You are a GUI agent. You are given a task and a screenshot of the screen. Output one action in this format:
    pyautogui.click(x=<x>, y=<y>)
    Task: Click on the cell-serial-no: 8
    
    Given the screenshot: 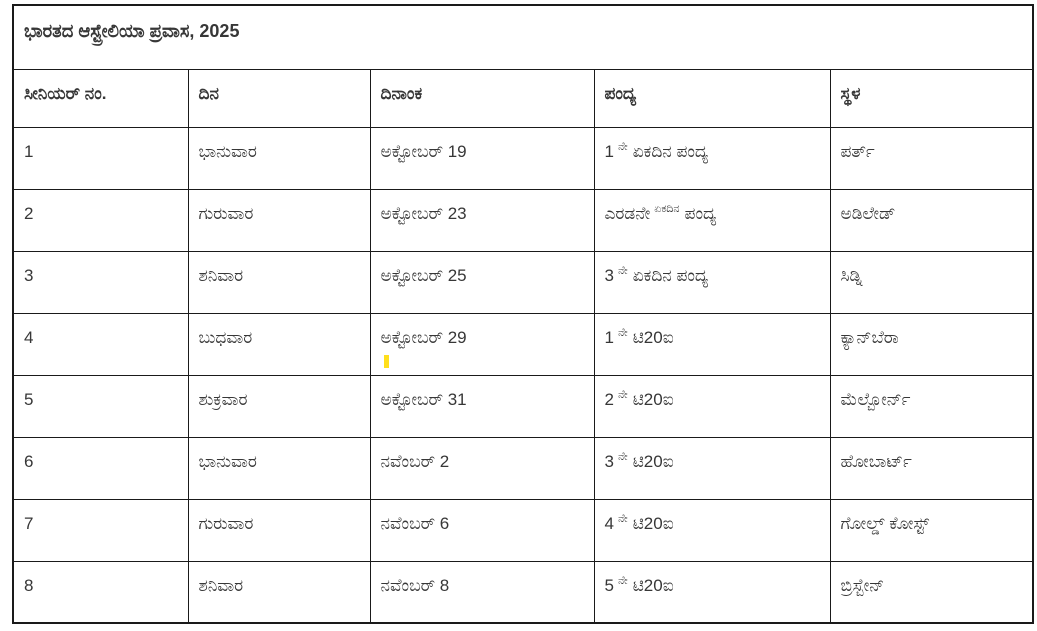 What is the action you would take?
    pyautogui.click(x=100, y=592)
    